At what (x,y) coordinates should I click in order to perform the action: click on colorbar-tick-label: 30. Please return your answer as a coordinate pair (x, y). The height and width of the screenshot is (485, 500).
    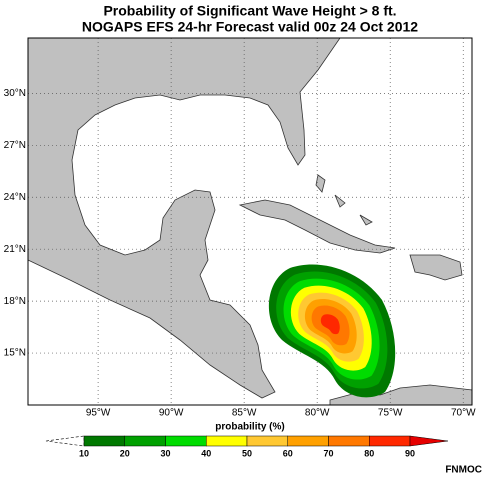
    Looking at the image, I should click on (165, 453).